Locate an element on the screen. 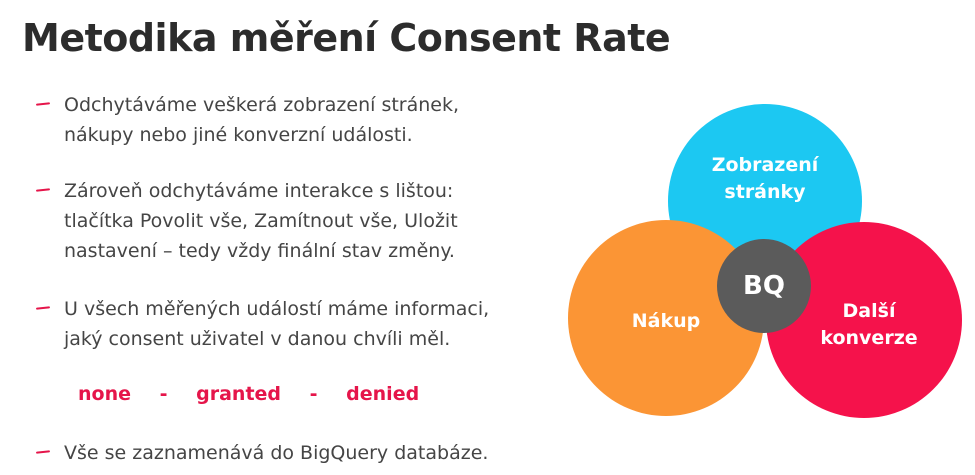 Image resolution: width=975 pixels, height=475 pixels. consent-value-denied: denied is located at coordinates (383, 394).